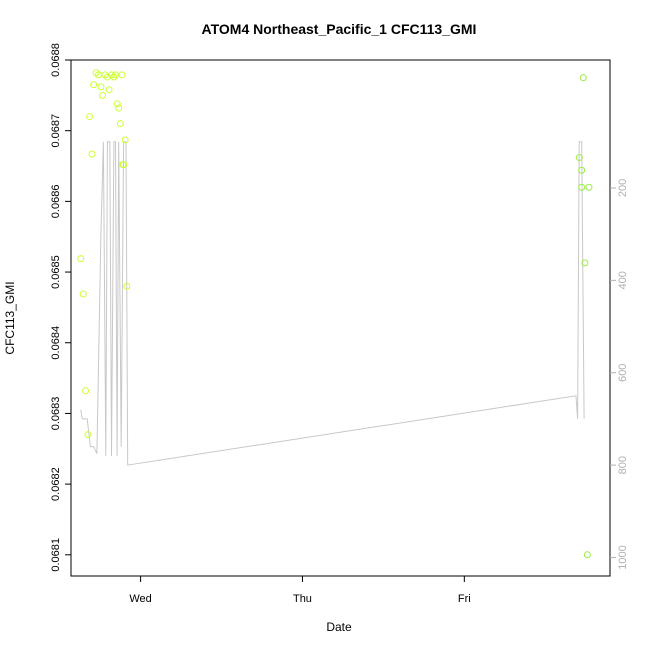 This screenshot has width=650, height=650. Describe the element at coordinates (300, 590) in the screenshot. I see `x-axis: Wed Thu Fri` at that location.